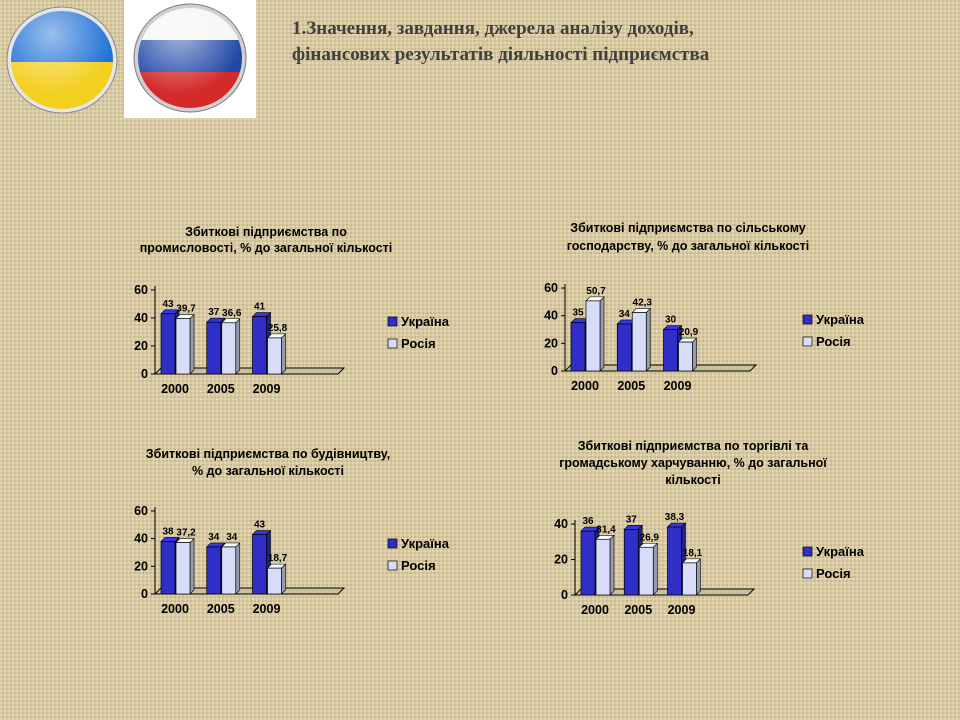  What do you see at coordinates (693, 553) in the screenshot?
I see `data-label: 18,1` at bounding box center [693, 553].